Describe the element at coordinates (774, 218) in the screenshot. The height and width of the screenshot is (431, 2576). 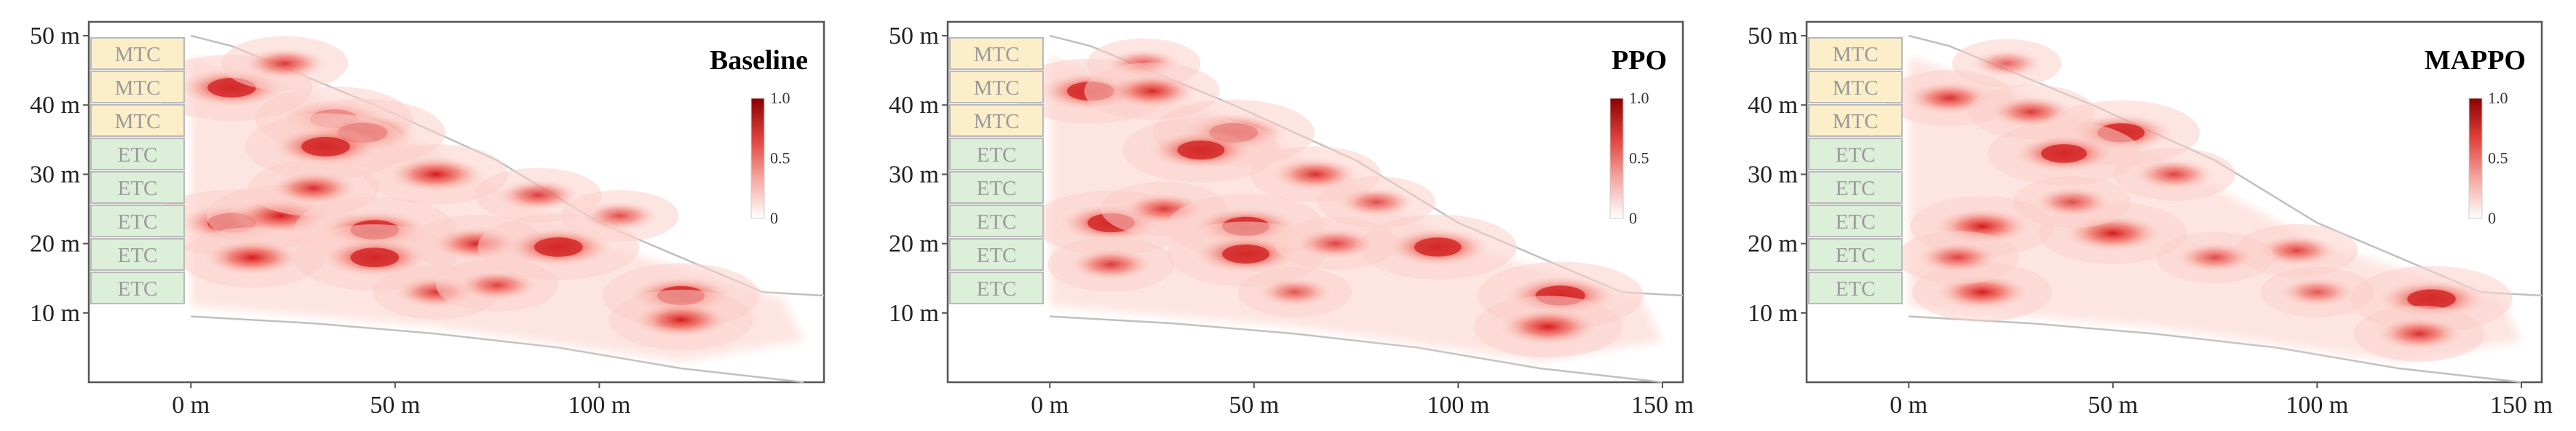
I see `colorbar-tick-label: 0` at that location.